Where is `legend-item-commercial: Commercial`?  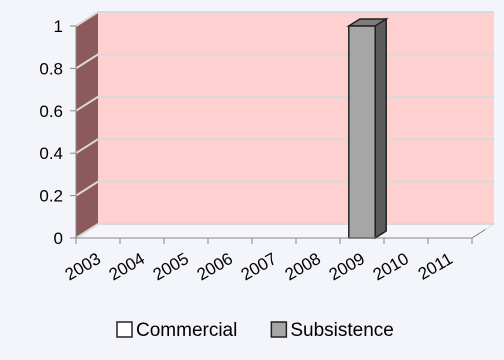 legend-item-commercial: Commercial is located at coordinates (176, 330).